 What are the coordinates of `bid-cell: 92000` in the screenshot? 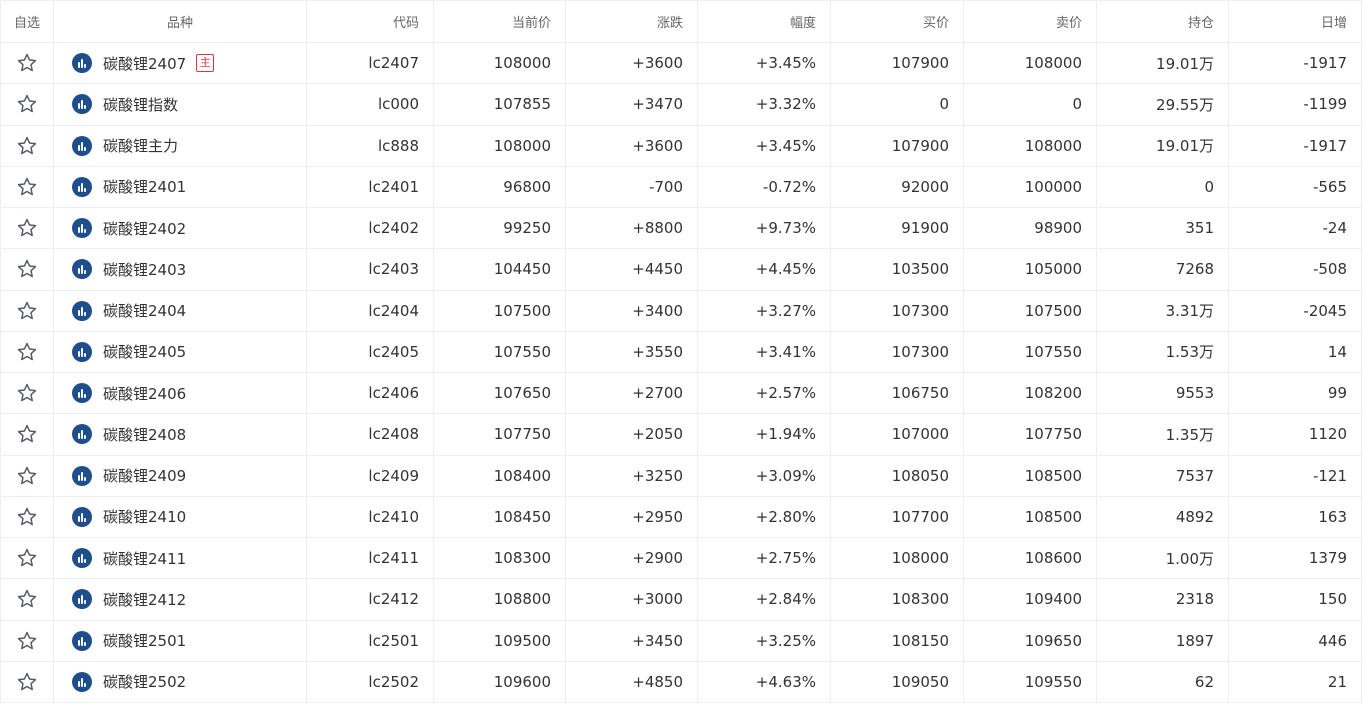 It's located at (897, 187).